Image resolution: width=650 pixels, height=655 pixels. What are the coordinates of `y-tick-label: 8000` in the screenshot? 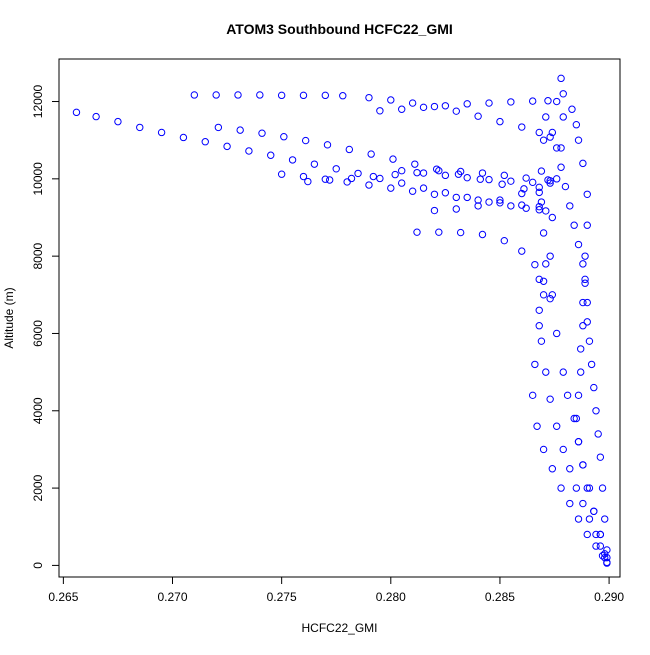 It's located at (38, 255).